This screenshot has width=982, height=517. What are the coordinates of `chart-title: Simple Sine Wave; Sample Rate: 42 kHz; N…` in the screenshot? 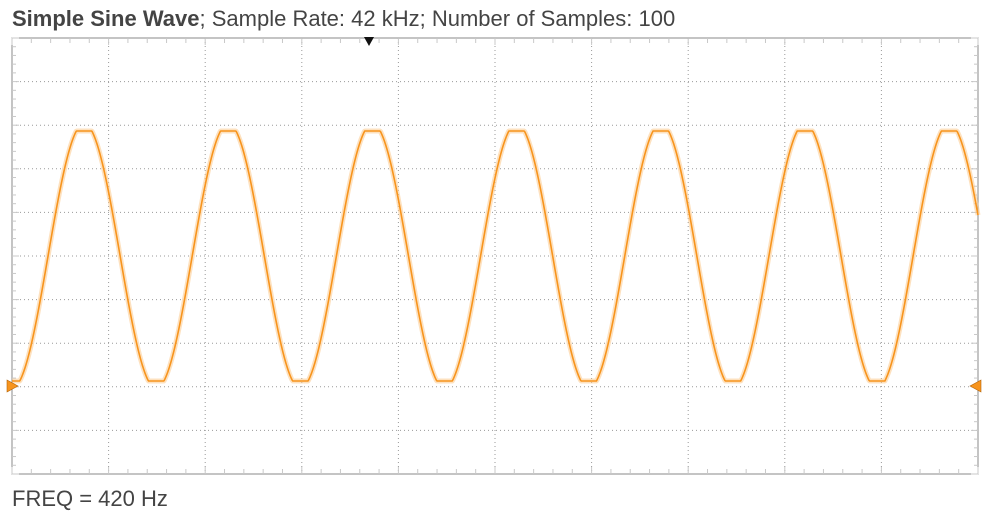 It's located at (343, 19).